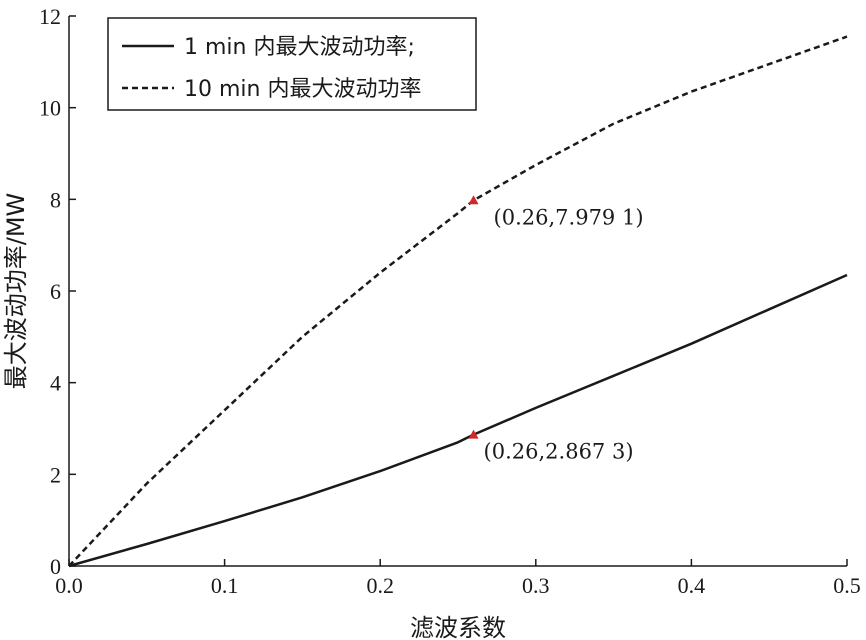 Image resolution: width=866 pixels, height=640 pixels. What do you see at coordinates (536, 585) in the screenshot?
I see `x-tick-label: 0.3` at bounding box center [536, 585].